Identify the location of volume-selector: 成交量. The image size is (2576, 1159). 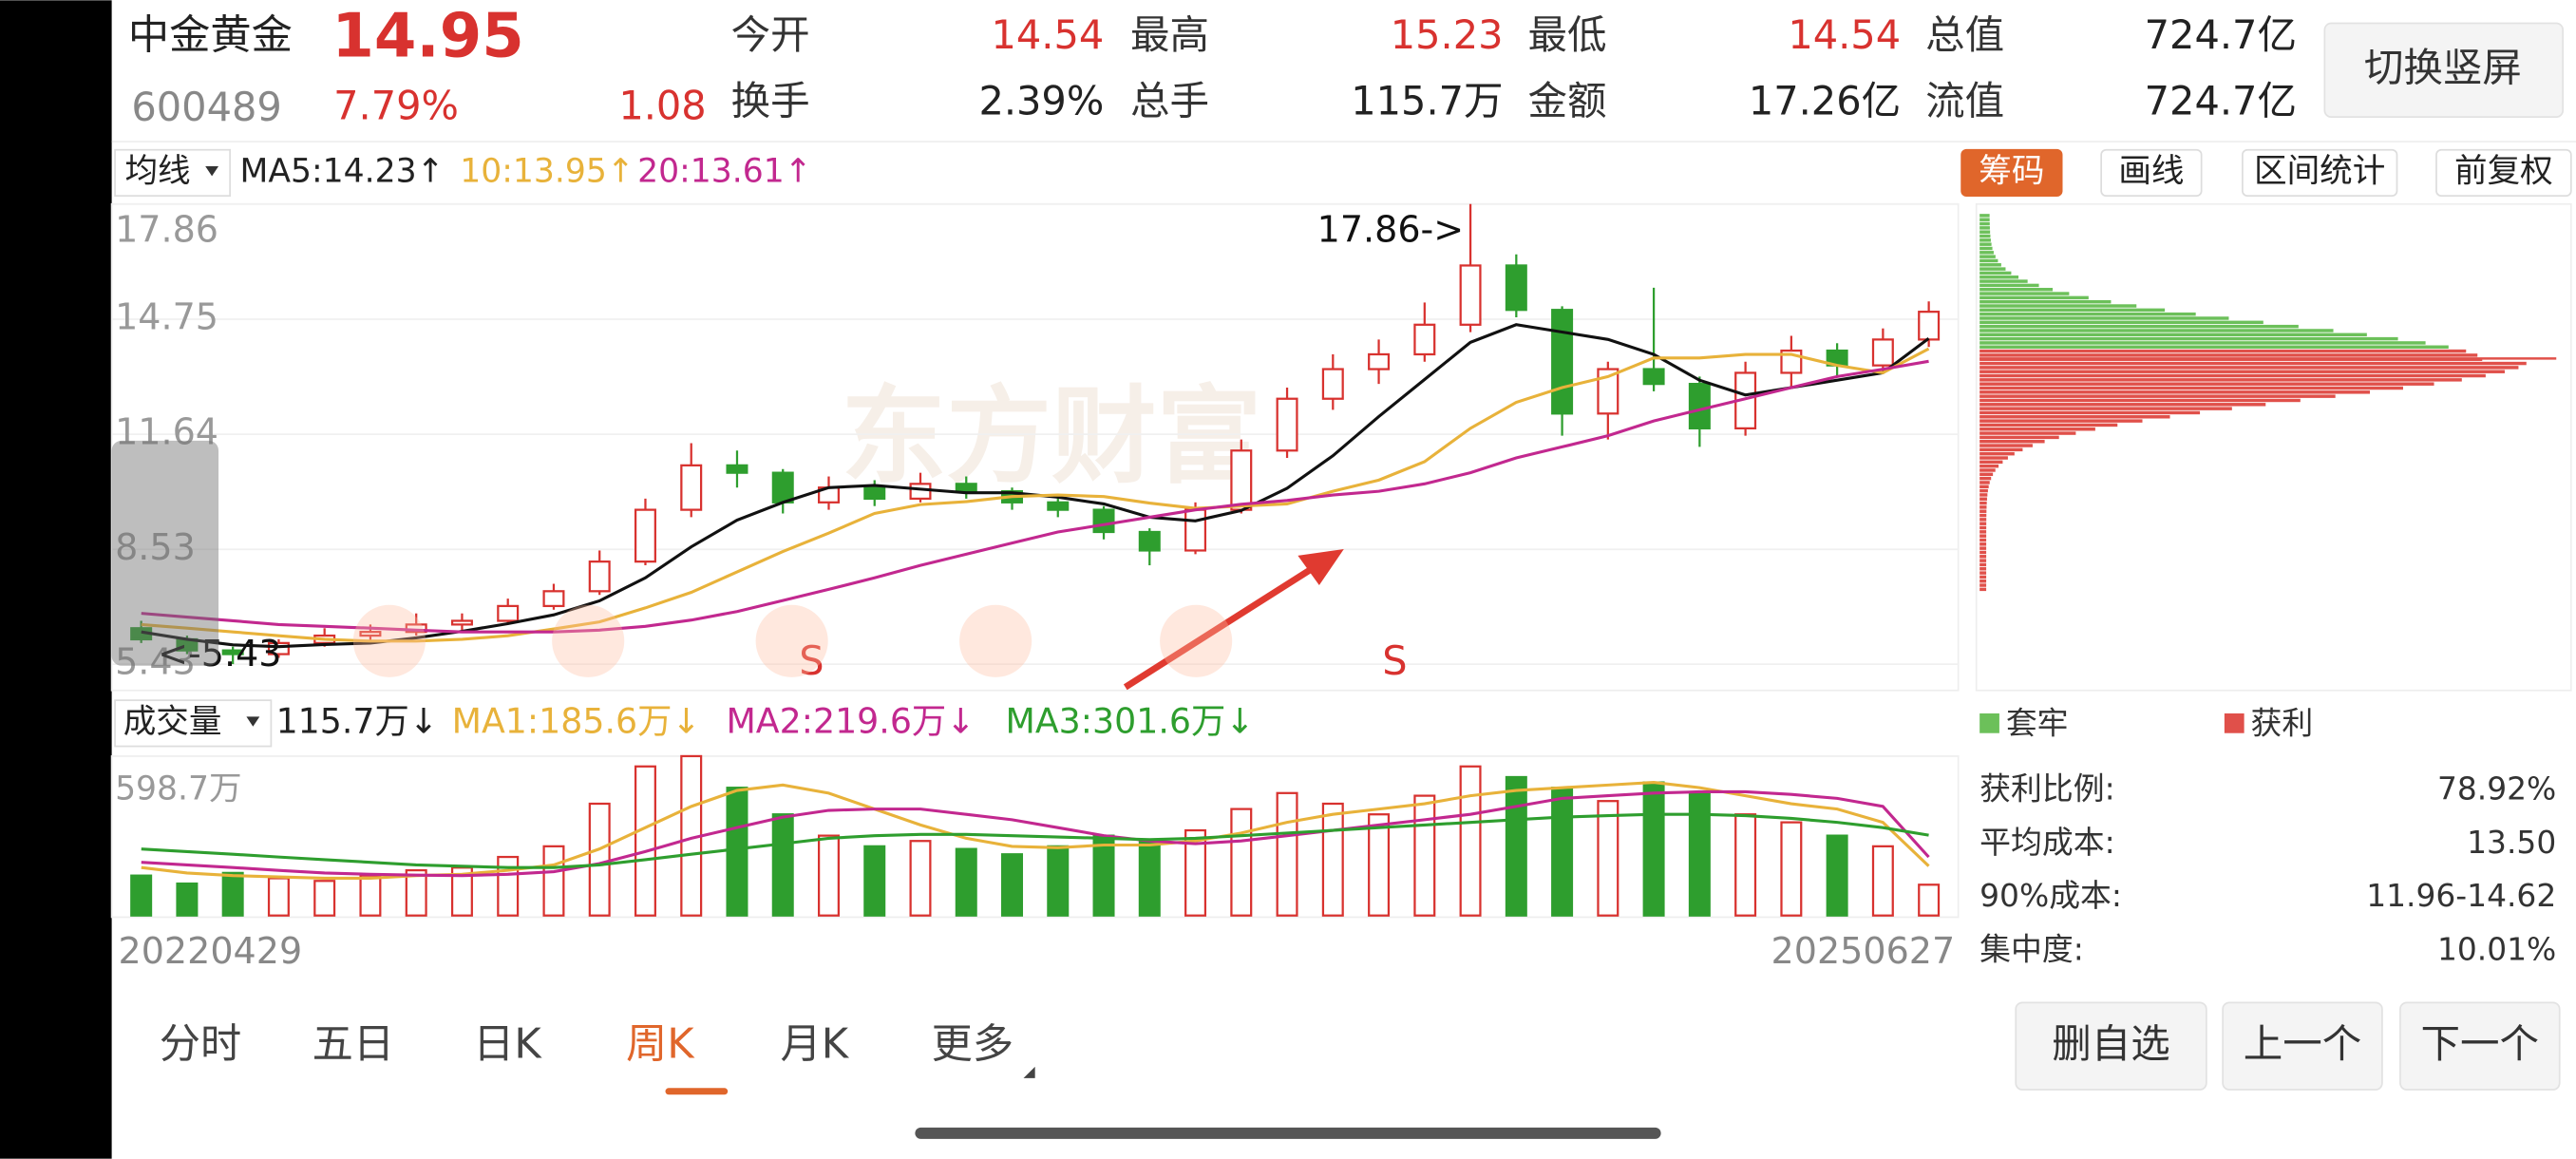
(193, 723).